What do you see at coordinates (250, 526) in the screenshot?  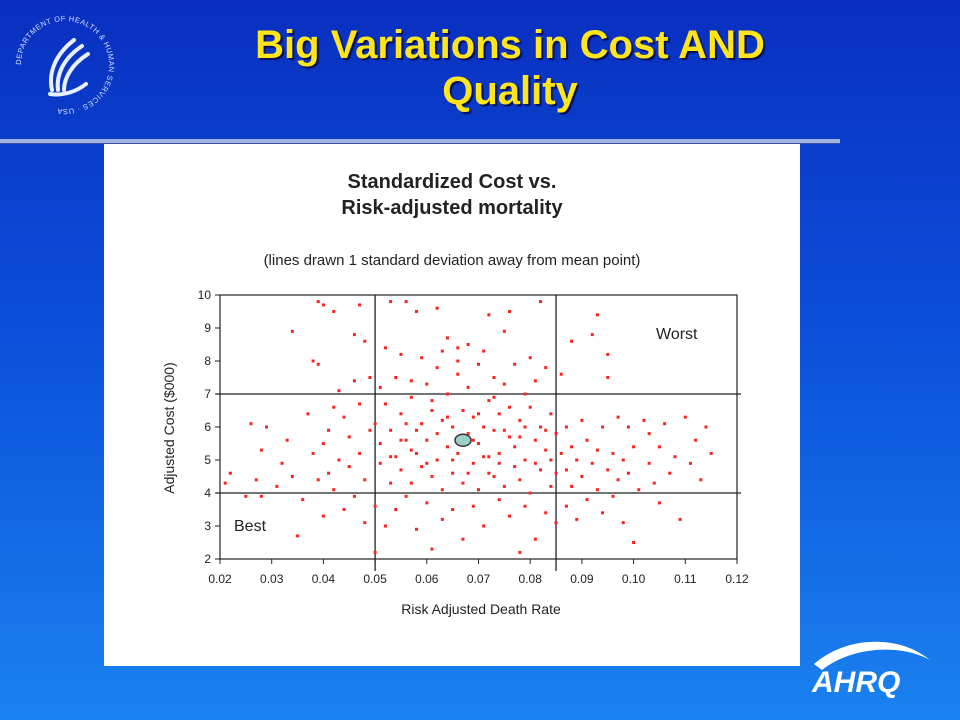 I see `best-quadrant-label: Best` at bounding box center [250, 526].